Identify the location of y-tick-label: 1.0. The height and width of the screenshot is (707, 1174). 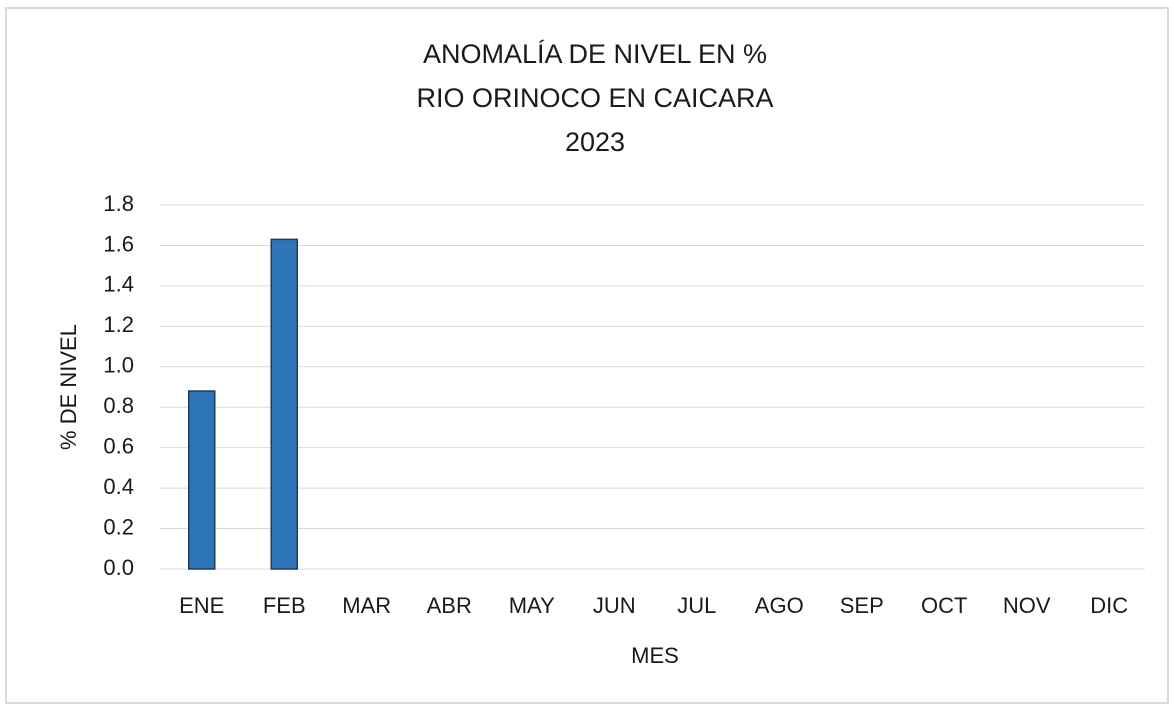
(118, 365).